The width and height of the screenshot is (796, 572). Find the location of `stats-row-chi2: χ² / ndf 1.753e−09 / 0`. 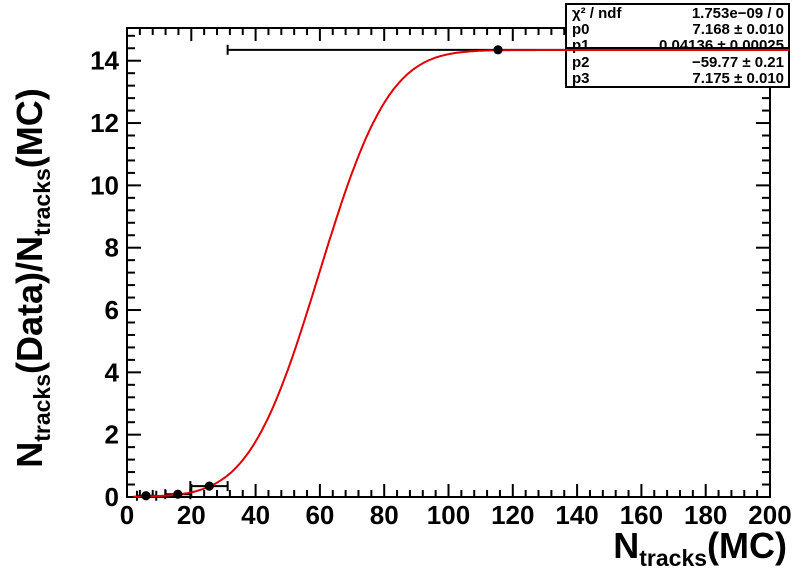

stats-row-chi2: χ² / ndf 1.753e−09 / 0 is located at coordinates (678, 13).